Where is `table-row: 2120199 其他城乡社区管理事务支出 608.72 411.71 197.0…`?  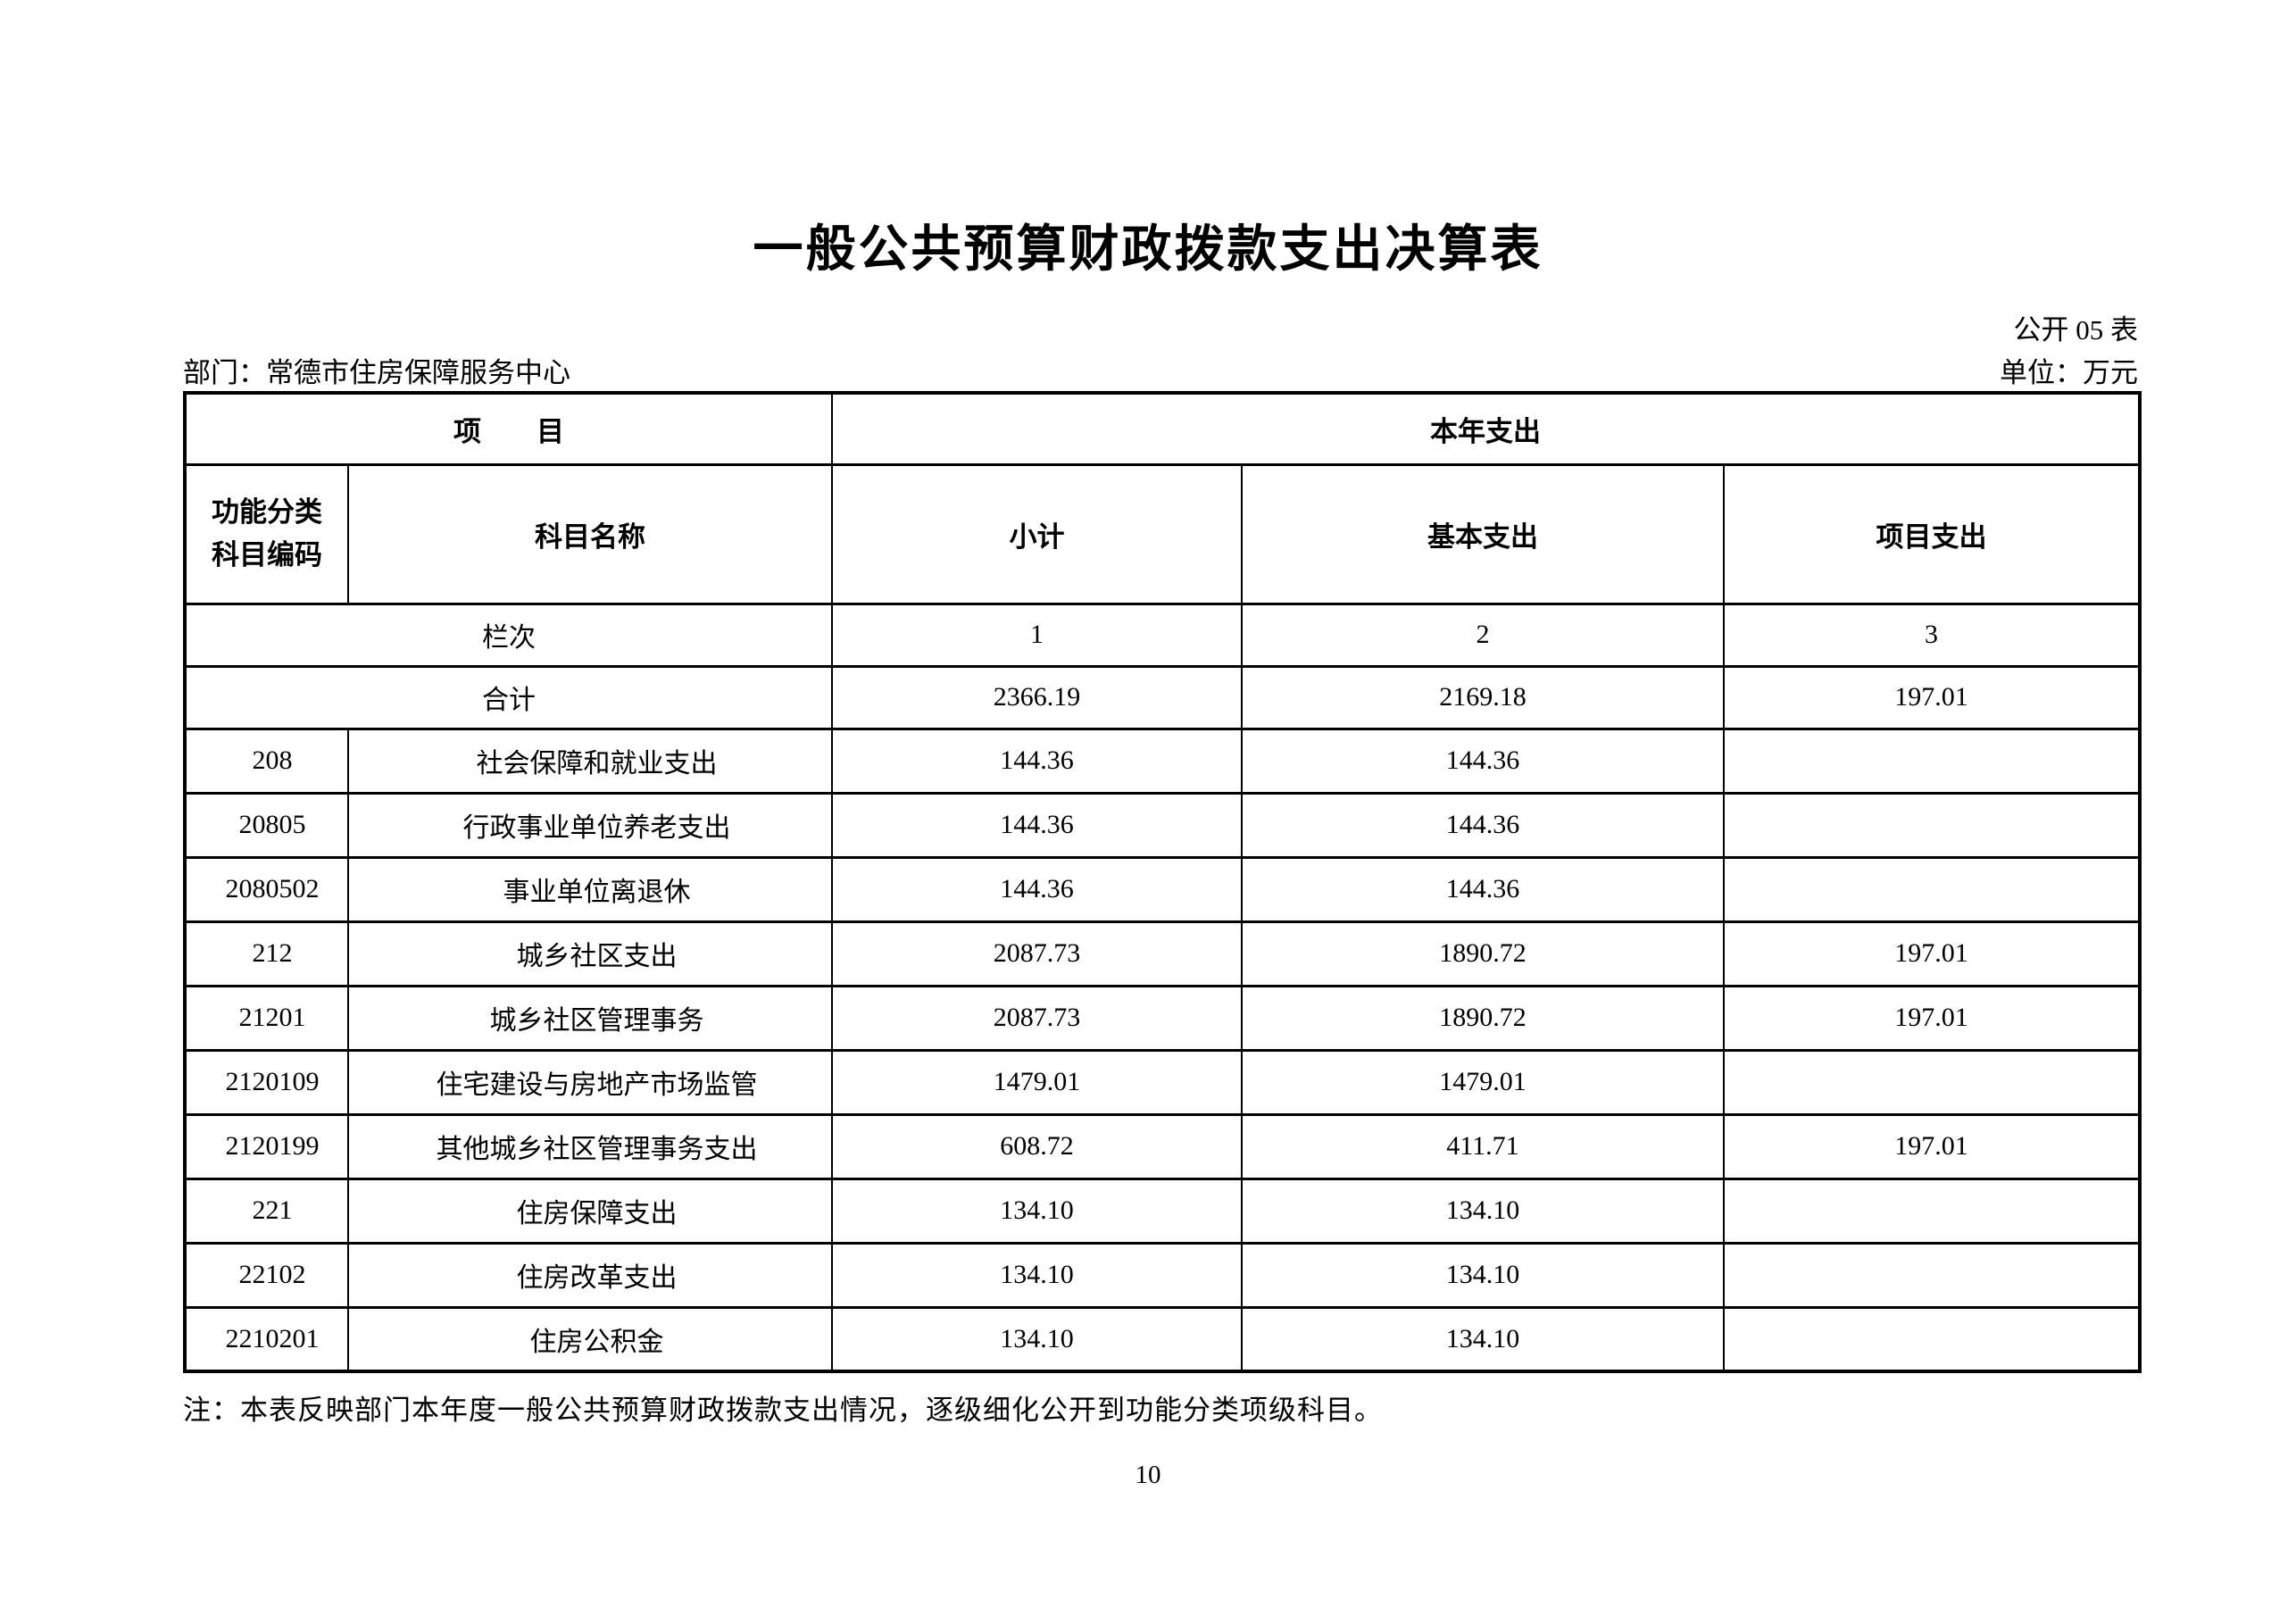
table-row: 2120199 其他城乡社区管理事务支出 608.72 411.71 197.0… is located at coordinates (1163, 1146).